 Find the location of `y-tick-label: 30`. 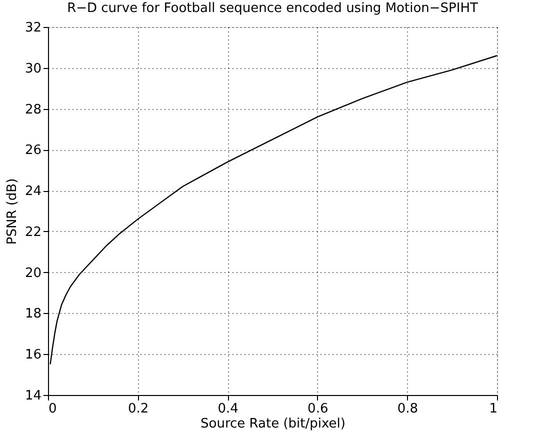

y-tick-label: 30 is located at coordinates (33, 68).